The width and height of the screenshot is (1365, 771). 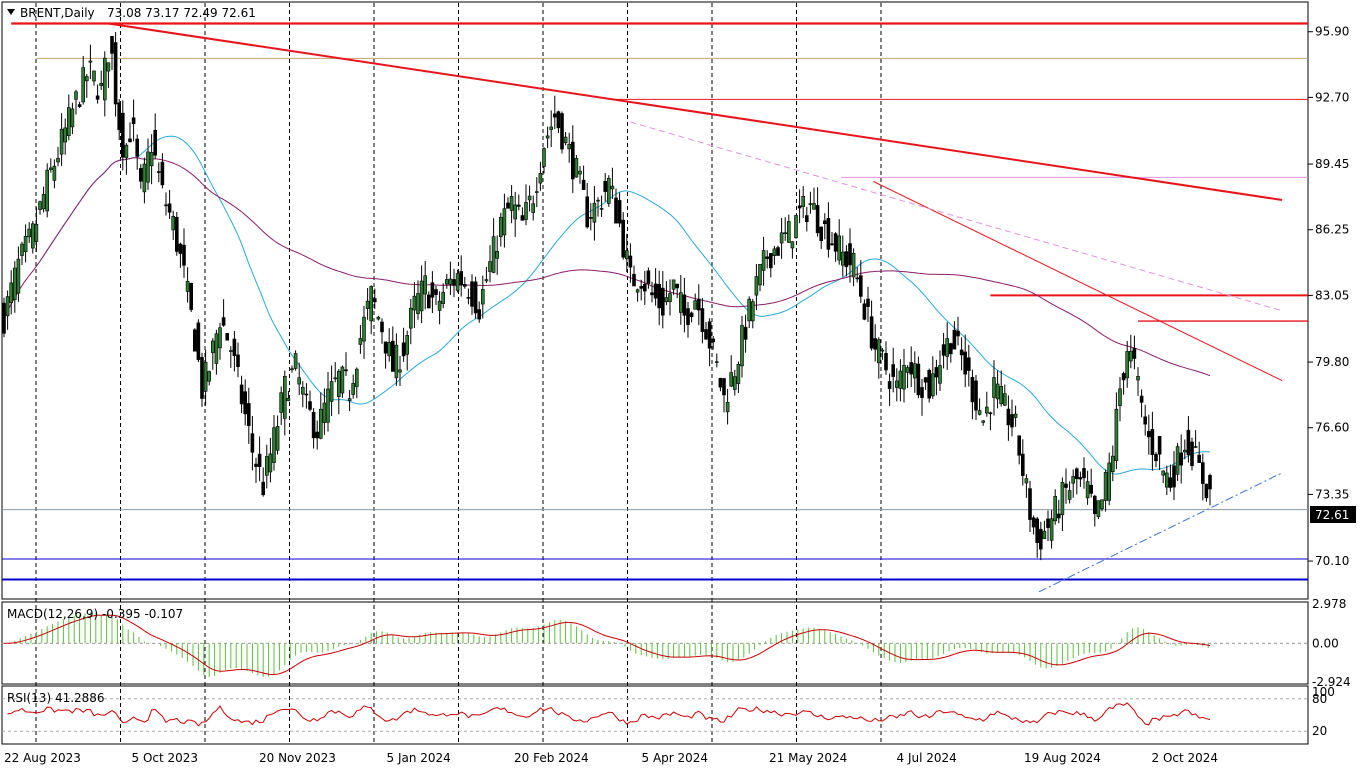 What do you see at coordinates (1319, 731) in the screenshot?
I see `rsi-tick-label: 20` at bounding box center [1319, 731].